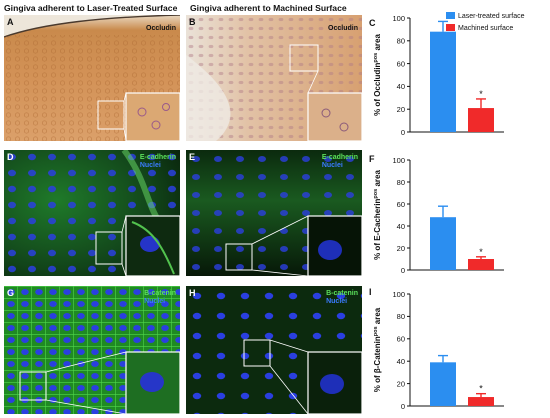 Image resolution: width=550 pixels, height=418 pixels. I want to click on panel-label-d: D, so click(10, 157).